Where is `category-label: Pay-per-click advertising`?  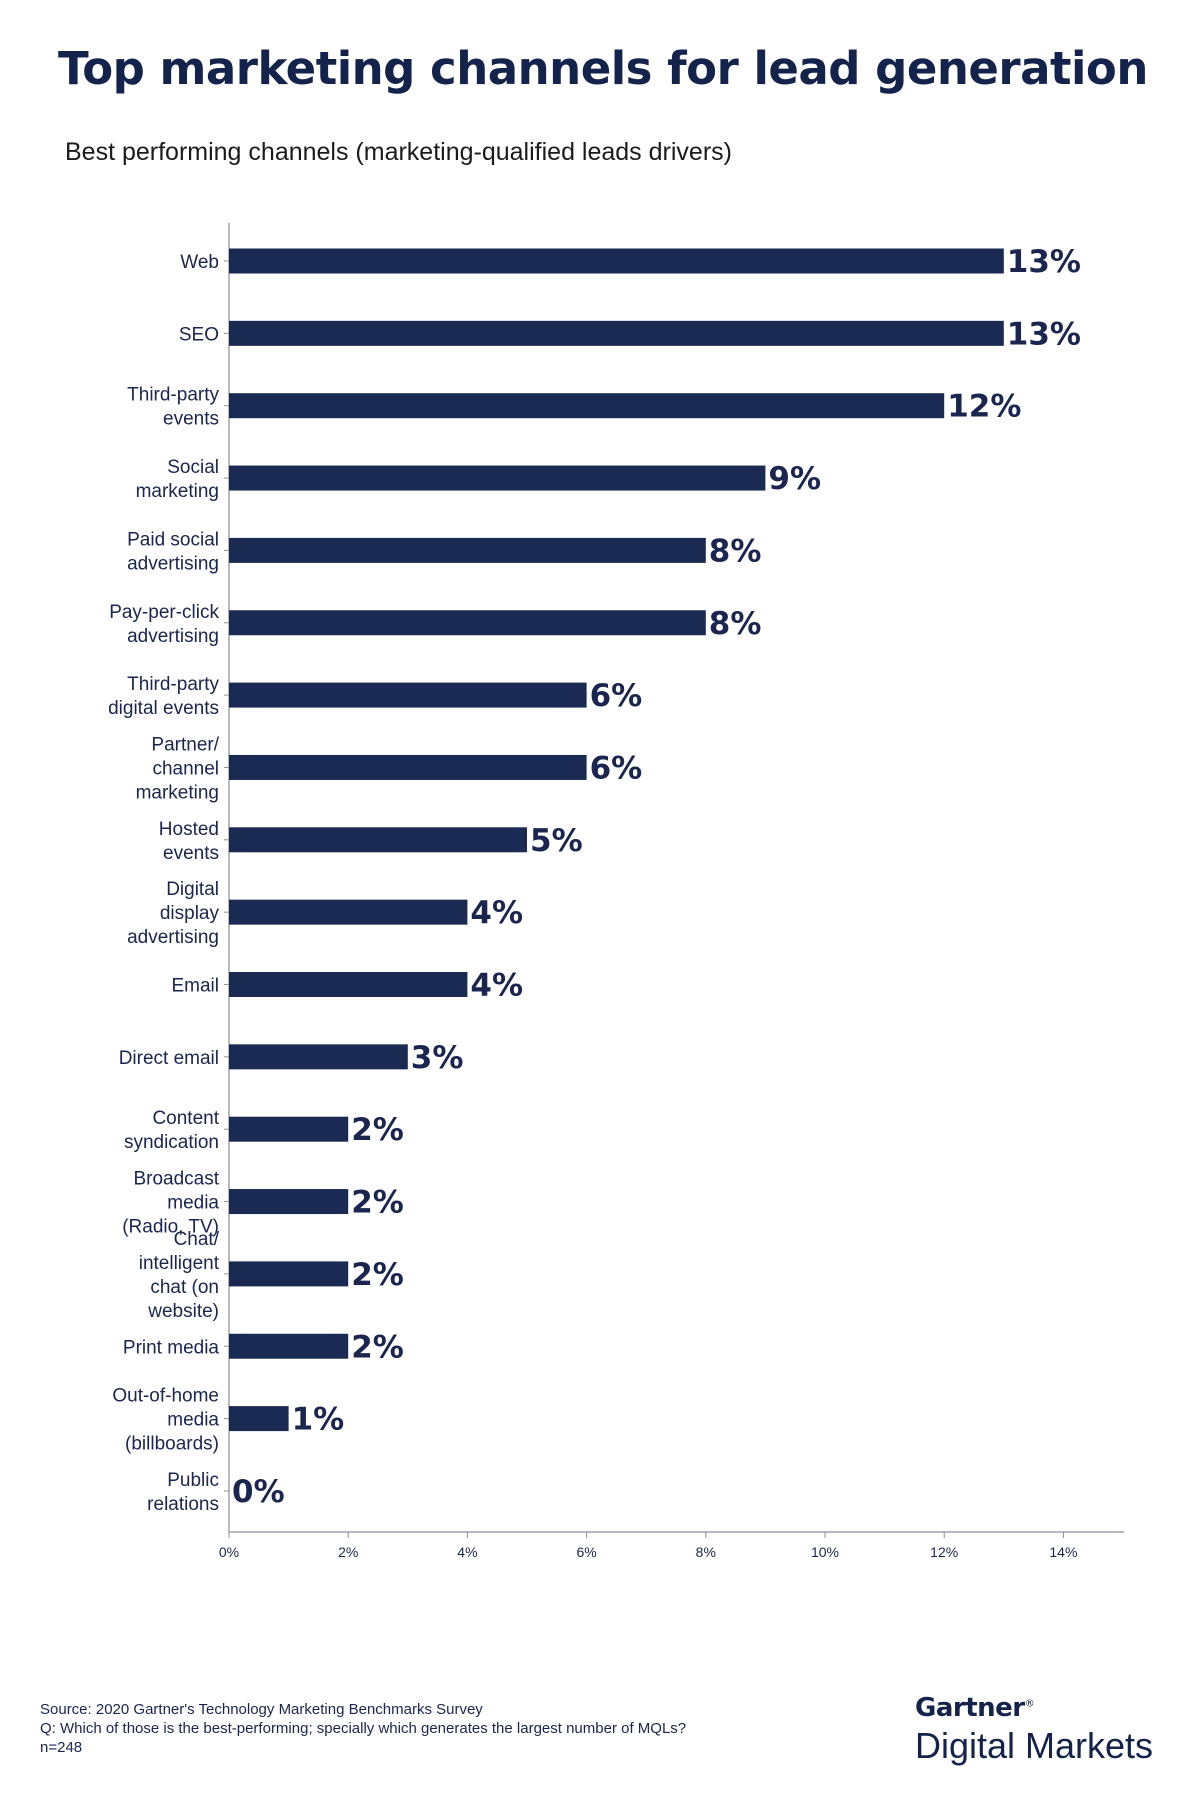 category-label: Pay-per-click advertising is located at coordinates (164, 624).